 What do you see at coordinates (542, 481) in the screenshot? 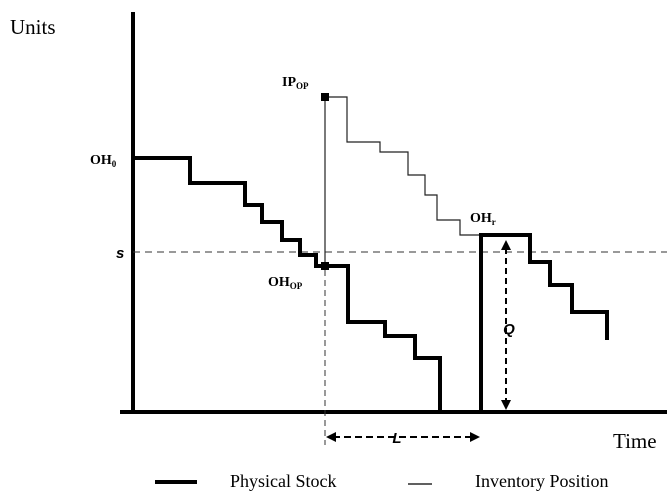
I see `legend-label: Inventory Position` at bounding box center [542, 481].